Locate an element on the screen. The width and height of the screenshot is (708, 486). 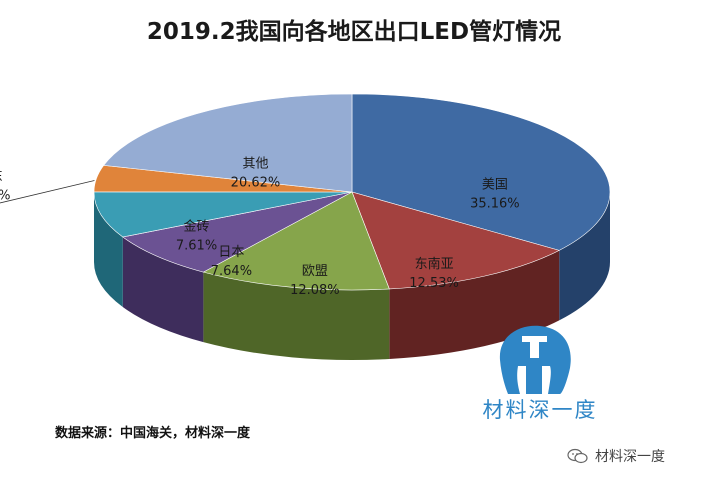
slice-5-name-label: 中东 is located at coordinates (1, 176).